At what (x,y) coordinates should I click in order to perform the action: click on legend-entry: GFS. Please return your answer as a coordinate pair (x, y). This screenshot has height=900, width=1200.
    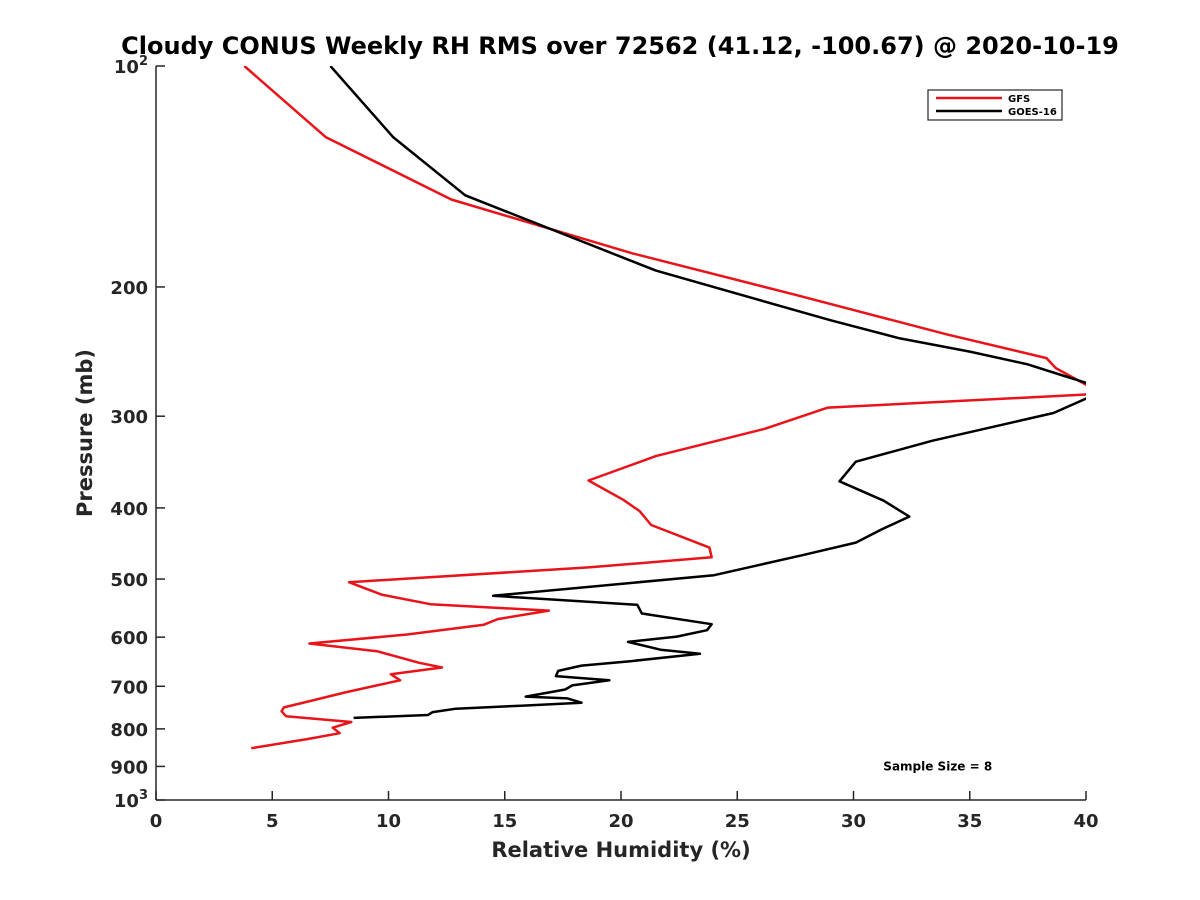
    Looking at the image, I should click on (1019, 99).